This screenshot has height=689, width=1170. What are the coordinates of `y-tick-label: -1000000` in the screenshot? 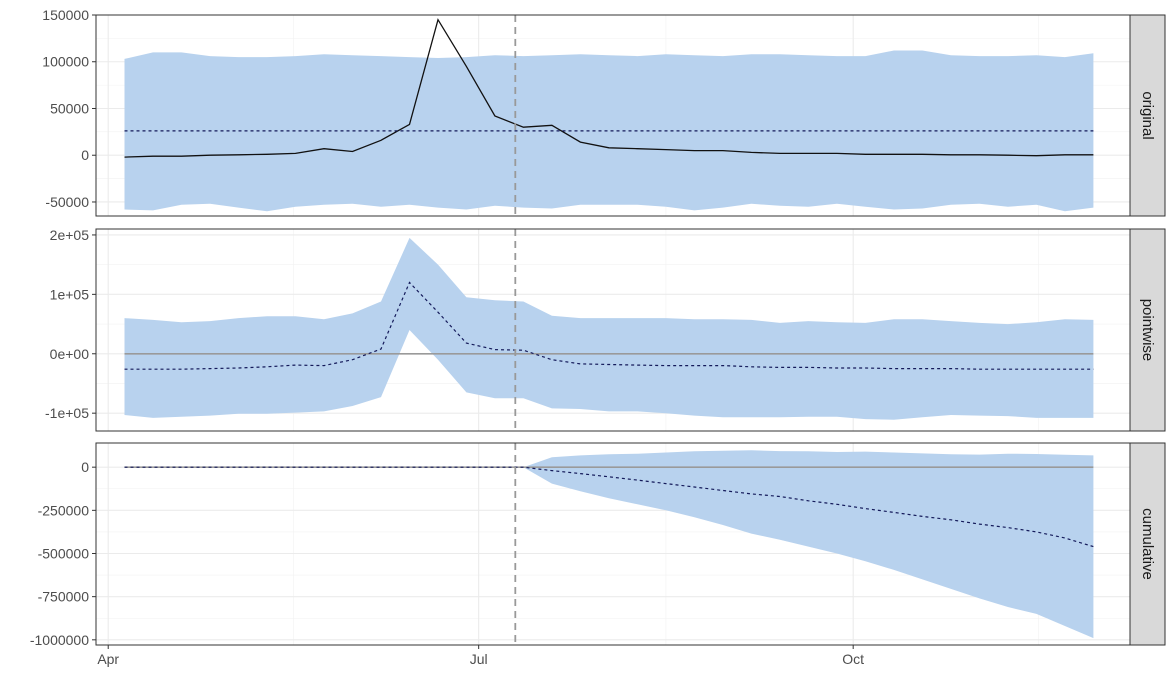 It's located at (59, 640).